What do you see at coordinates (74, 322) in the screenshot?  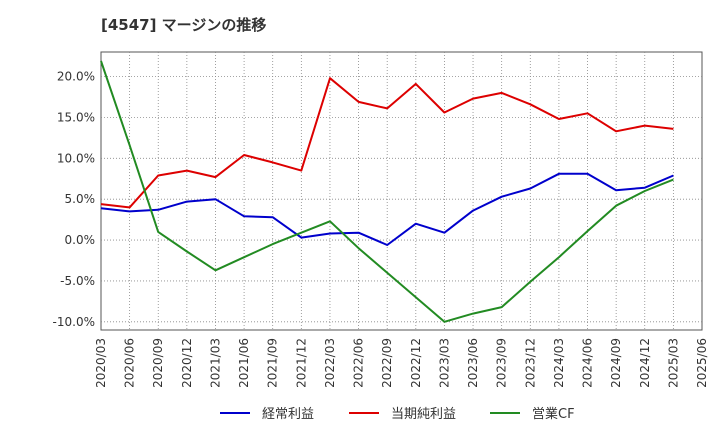 I see `y-tick-label: -10.0%` at bounding box center [74, 322].